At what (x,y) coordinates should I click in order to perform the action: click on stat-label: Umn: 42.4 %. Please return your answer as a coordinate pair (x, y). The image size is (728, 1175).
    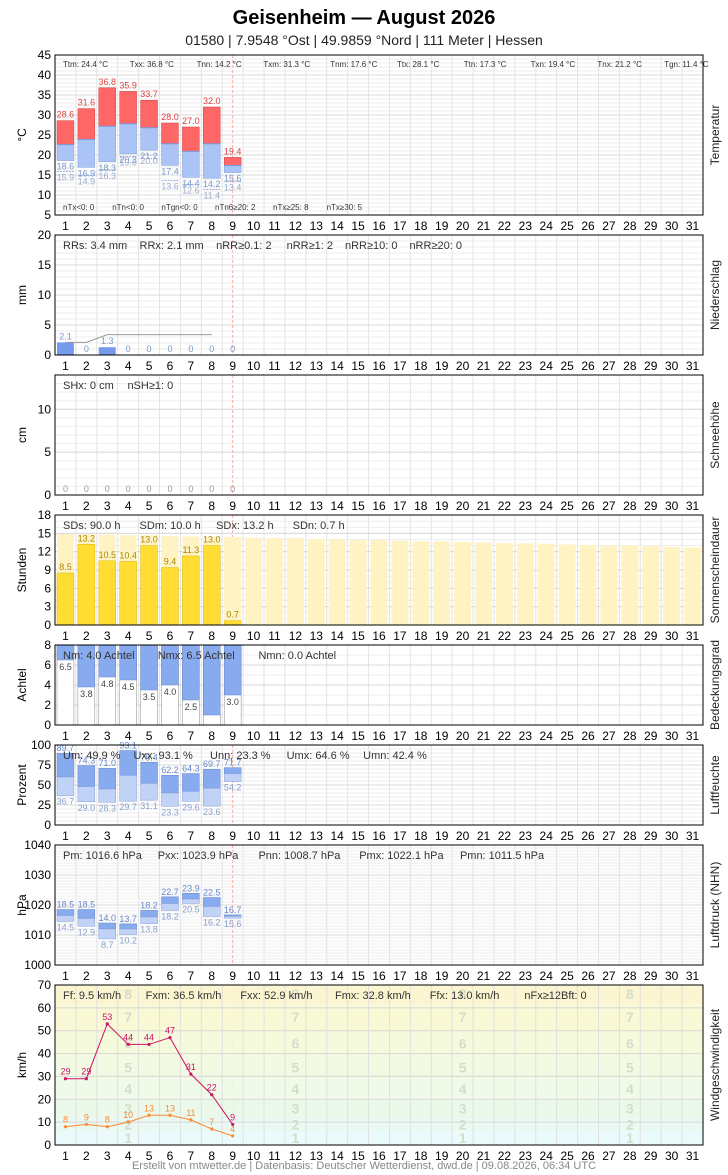
    Looking at the image, I should click on (395, 756).